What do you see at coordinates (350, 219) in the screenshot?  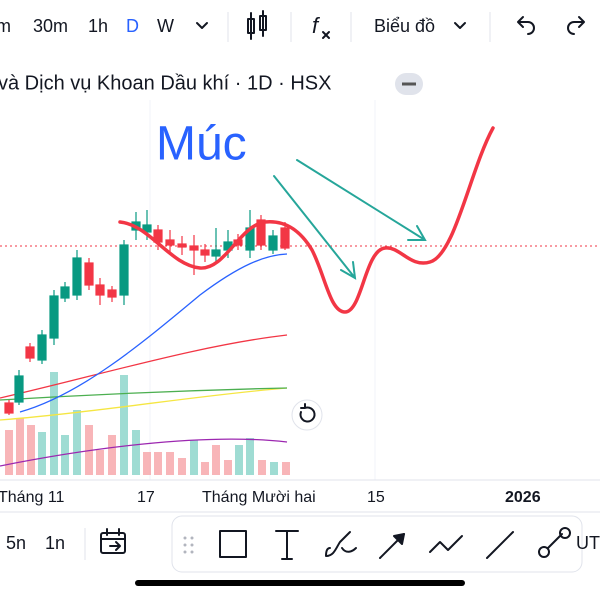 I see `arrows` at bounding box center [350, 219].